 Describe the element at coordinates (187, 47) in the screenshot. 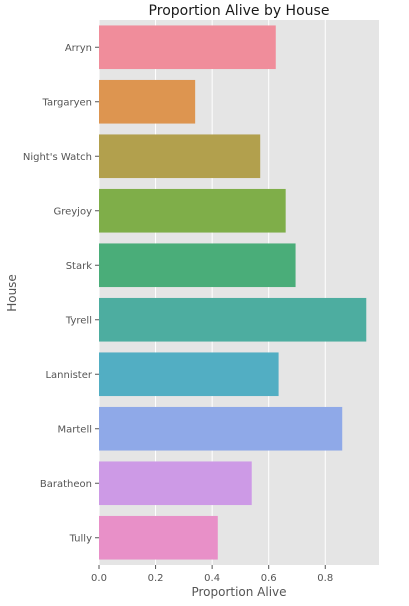

I see `bar-arryn` at that location.